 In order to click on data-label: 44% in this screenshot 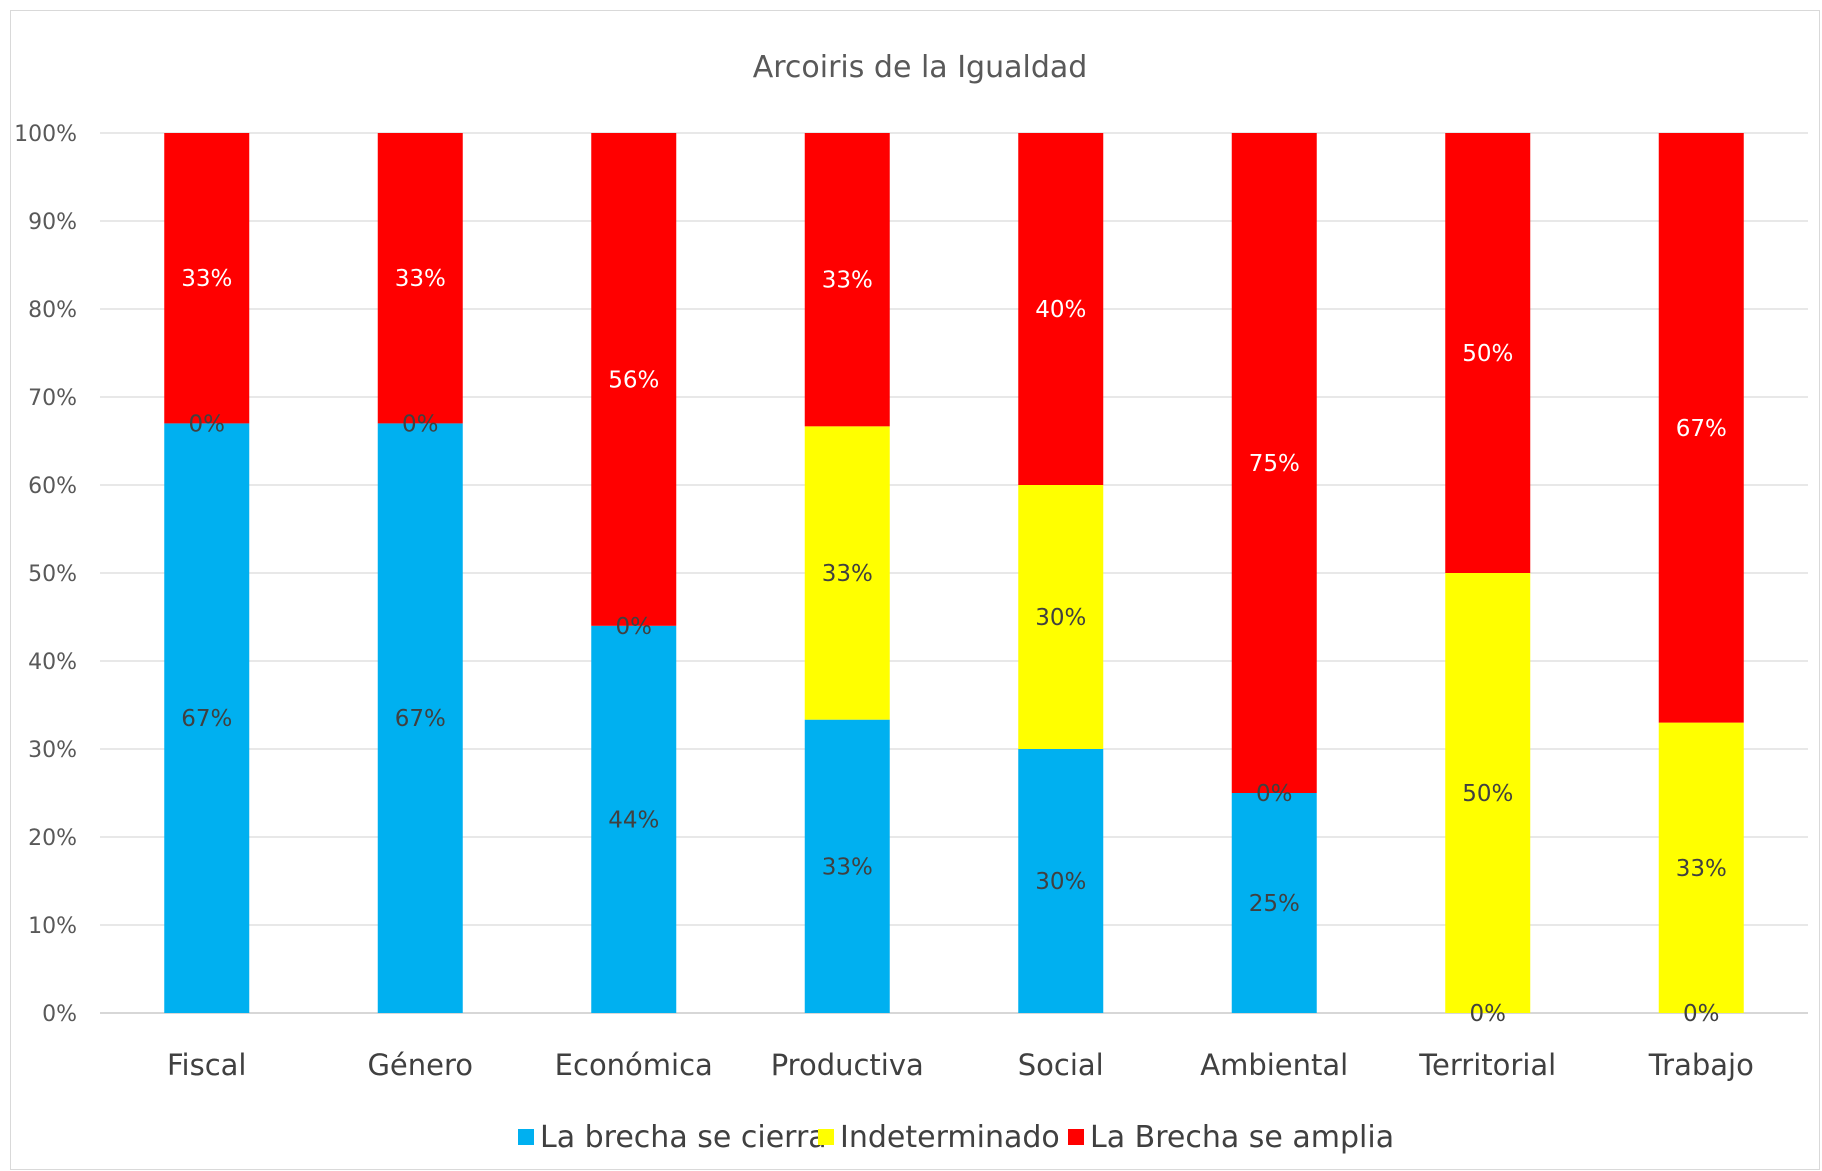, I will do `click(633, 820)`.